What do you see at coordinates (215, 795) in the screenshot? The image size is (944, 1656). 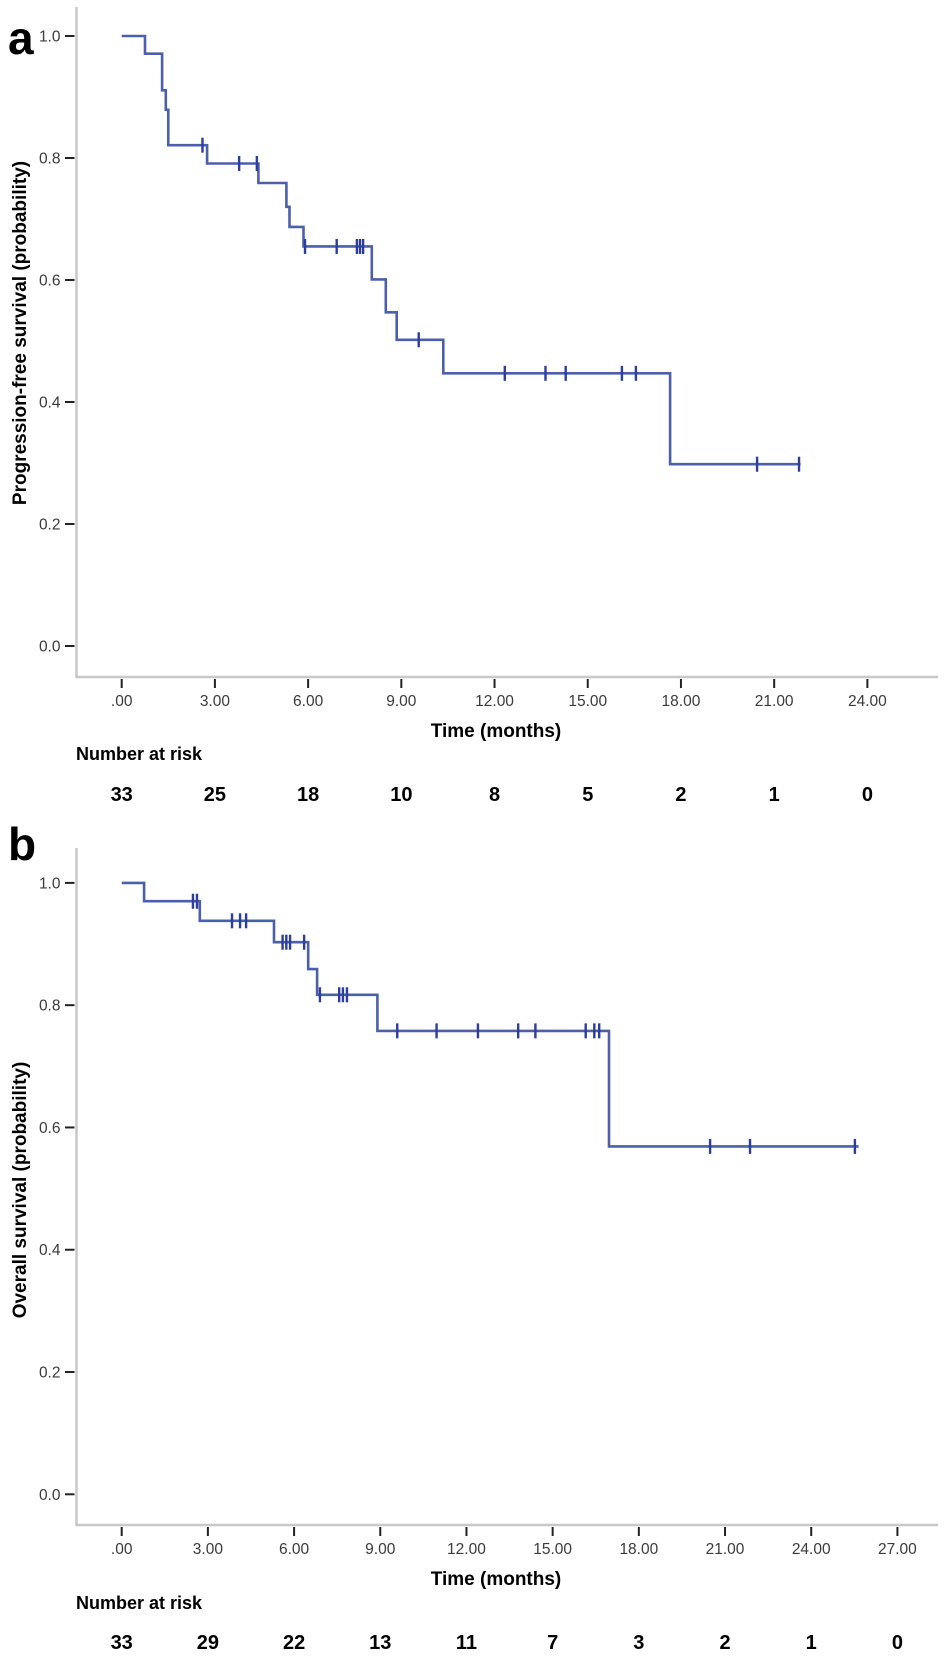 I see `at-risk-count: 25` at bounding box center [215, 795].